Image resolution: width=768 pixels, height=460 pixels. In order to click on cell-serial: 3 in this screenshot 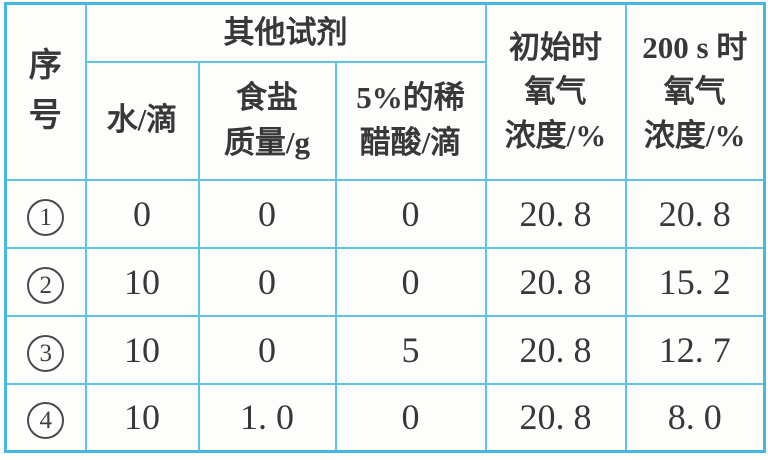, I will do `click(45, 349)`.